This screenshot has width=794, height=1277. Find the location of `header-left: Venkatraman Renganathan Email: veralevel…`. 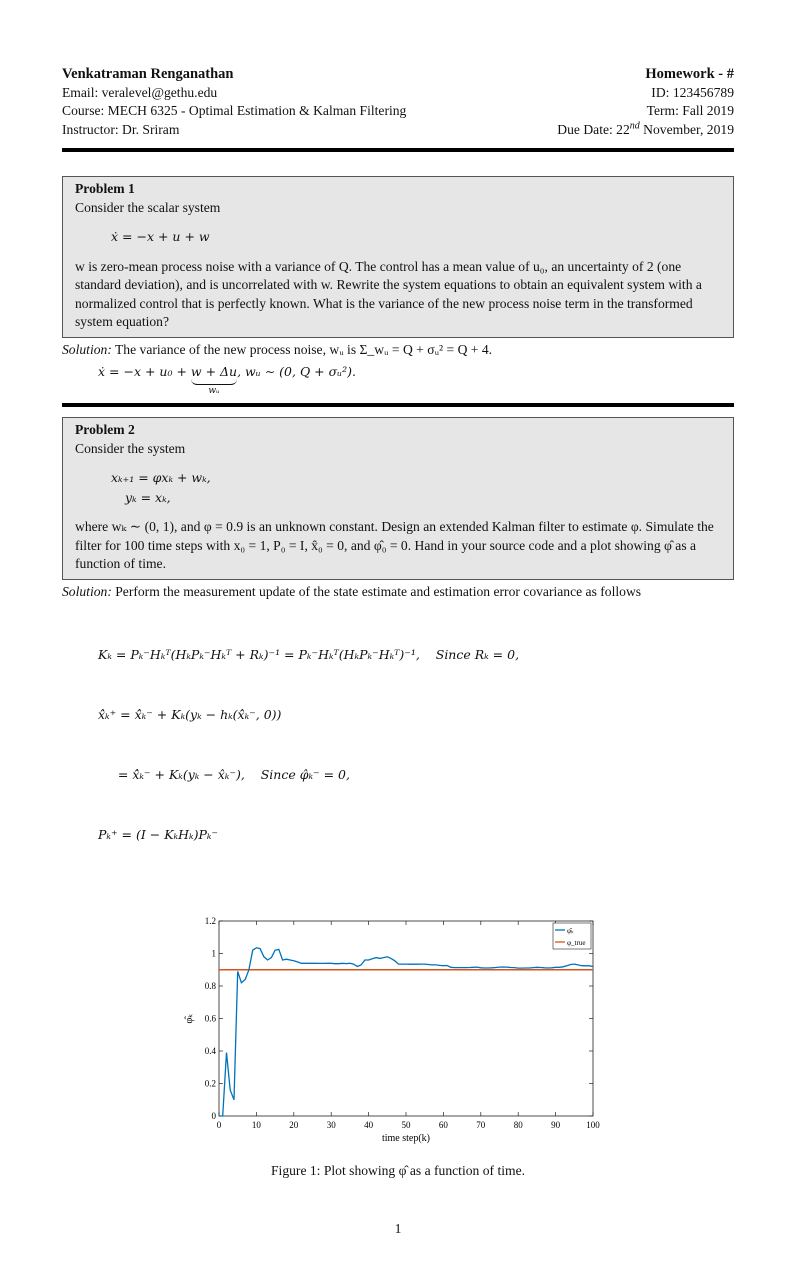

header-left: Venkatraman Renganathan Email: veralevel… is located at coordinates (234, 102).